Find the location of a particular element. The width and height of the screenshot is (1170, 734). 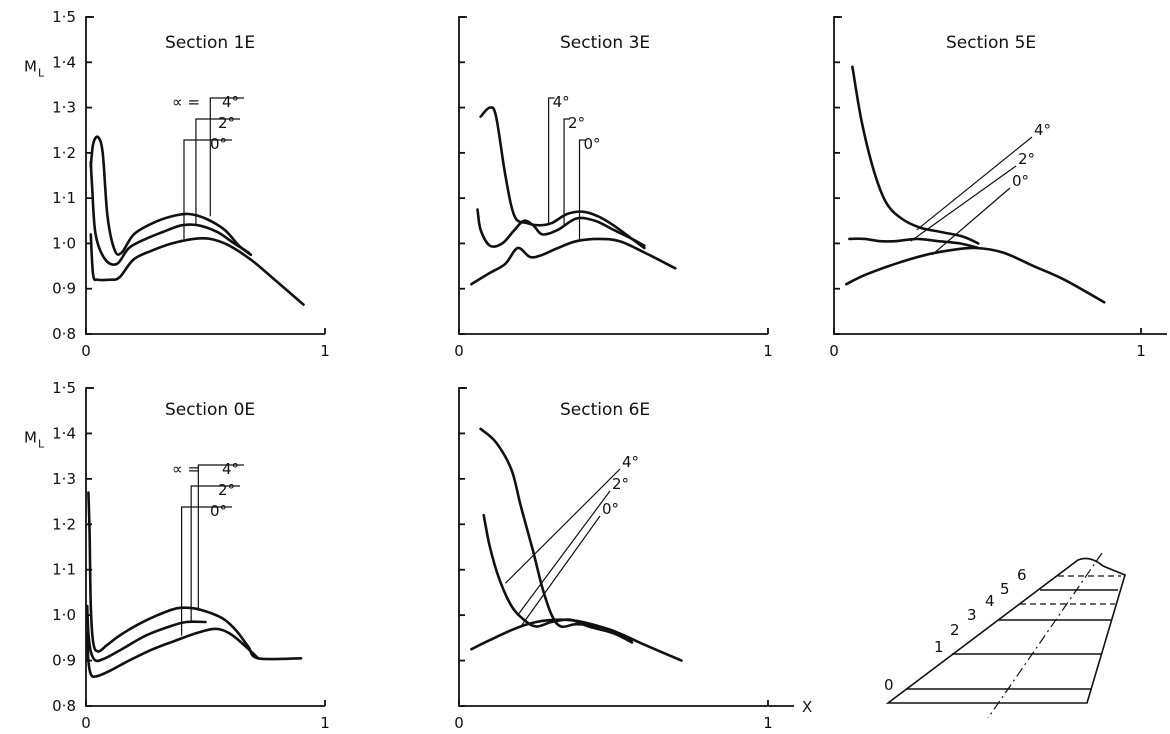

chart-title: Section 5E is located at coordinates (991, 43).